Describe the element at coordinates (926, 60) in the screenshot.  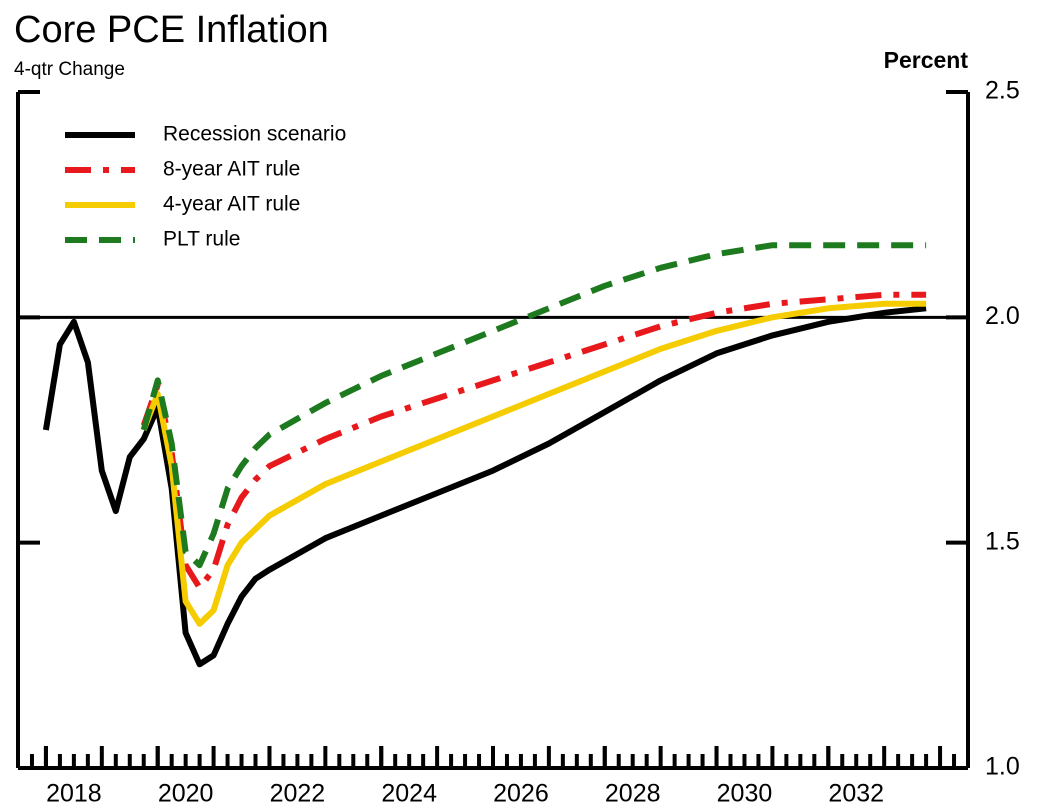
I see `y-axis-label: Percent` at that location.